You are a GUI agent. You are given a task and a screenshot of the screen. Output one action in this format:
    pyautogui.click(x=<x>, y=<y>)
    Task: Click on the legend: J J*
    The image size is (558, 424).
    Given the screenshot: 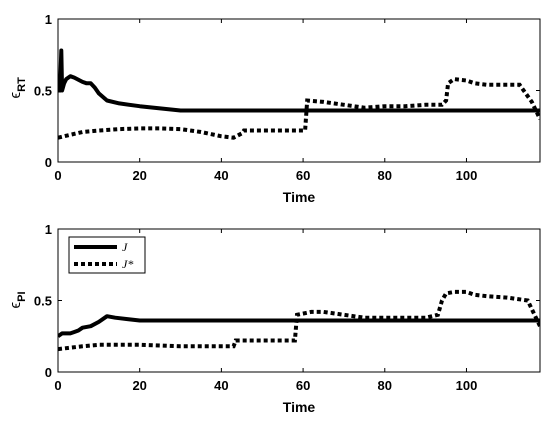 What is the action you would take?
    pyautogui.click(x=107, y=255)
    